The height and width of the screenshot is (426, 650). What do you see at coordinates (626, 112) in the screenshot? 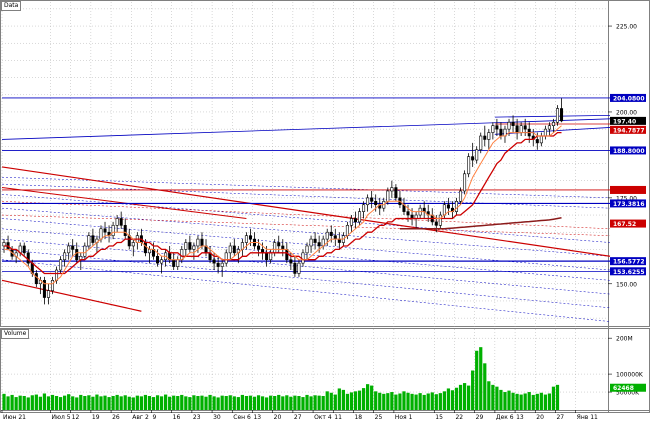
I see `price-tick-label: 200.00` at bounding box center [626, 112].